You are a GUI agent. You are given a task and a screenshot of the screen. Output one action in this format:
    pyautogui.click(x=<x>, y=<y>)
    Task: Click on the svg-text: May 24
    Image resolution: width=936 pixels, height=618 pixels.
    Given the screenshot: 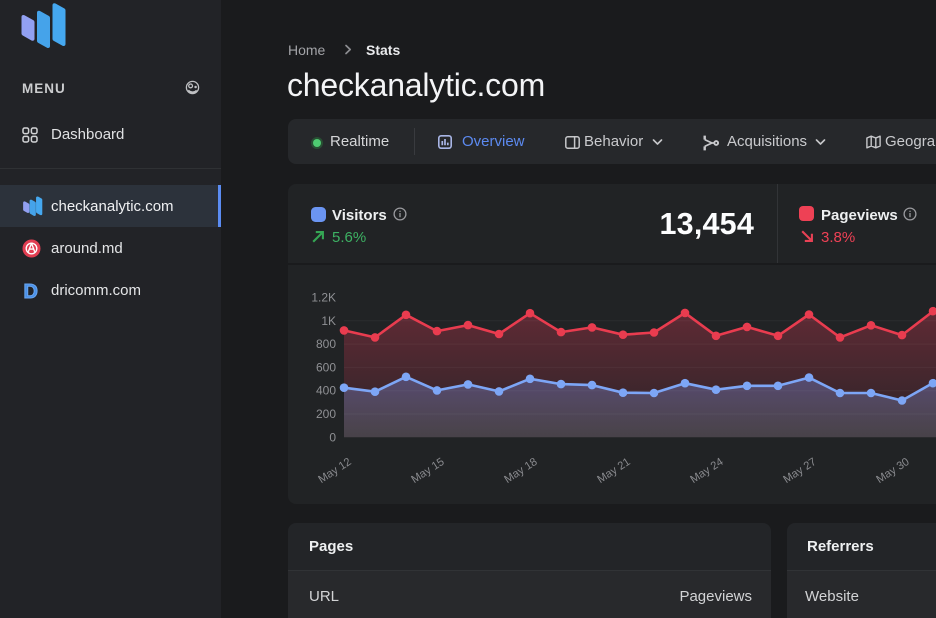 What is the action you would take?
    pyautogui.click(x=706, y=471)
    